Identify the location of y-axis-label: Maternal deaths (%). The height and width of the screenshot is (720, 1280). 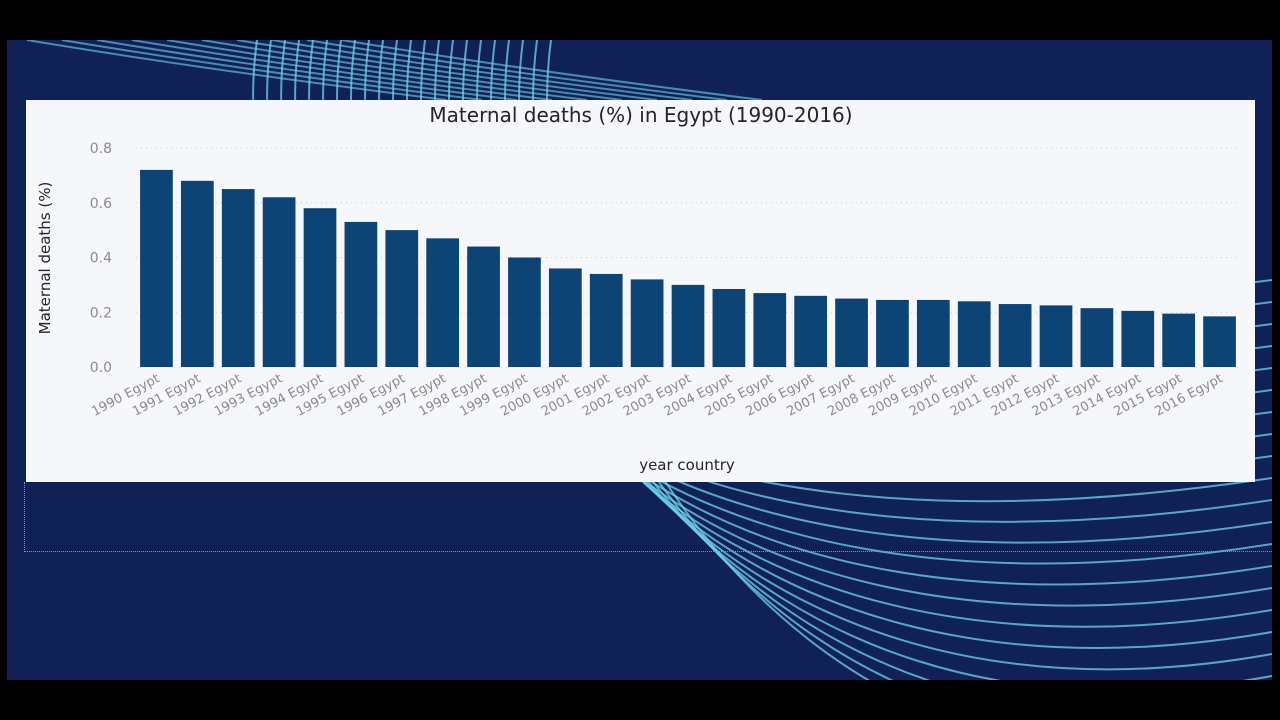
(45, 258).